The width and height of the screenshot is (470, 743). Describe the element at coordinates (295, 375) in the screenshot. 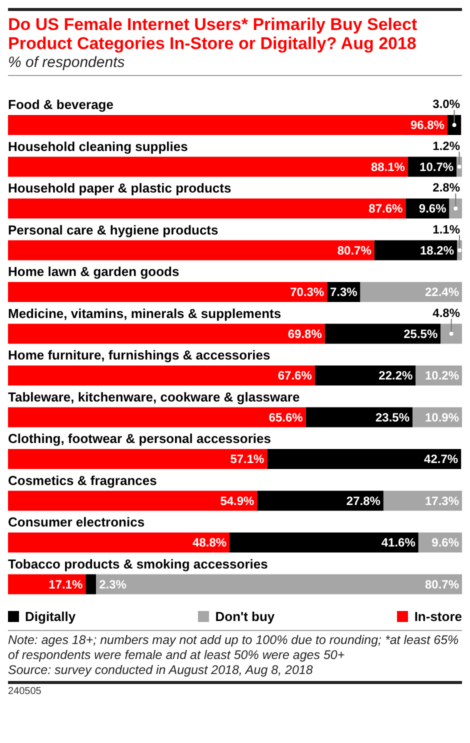

I see `data-label: 67.6%` at that location.